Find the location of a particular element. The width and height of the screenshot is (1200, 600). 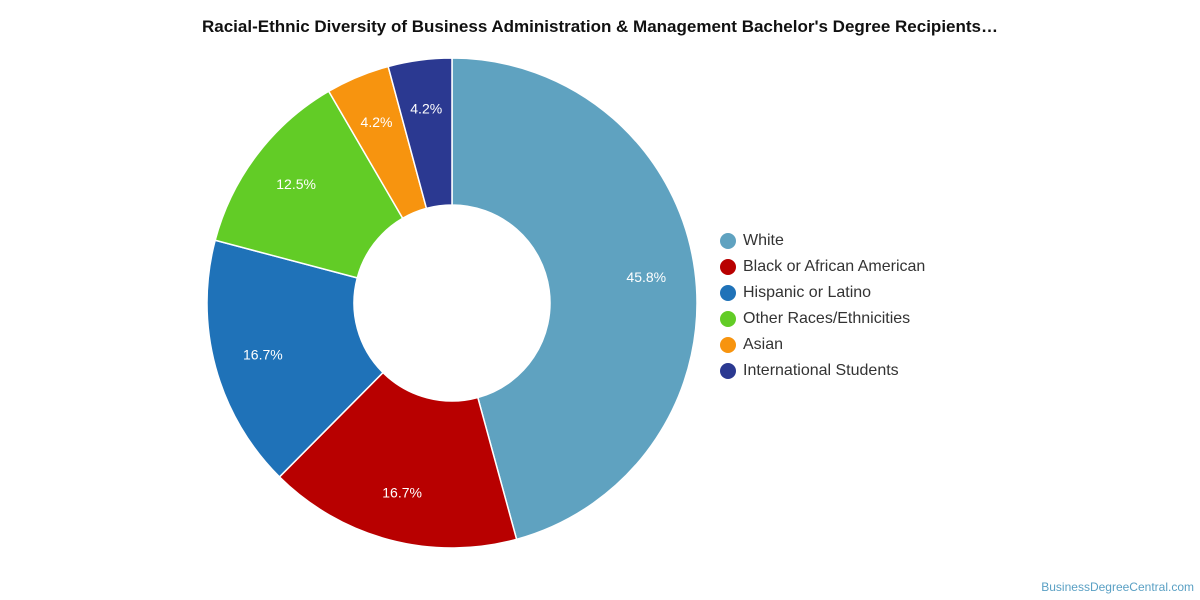

legend-label: Hispanic or Latino is located at coordinates (807, 292).